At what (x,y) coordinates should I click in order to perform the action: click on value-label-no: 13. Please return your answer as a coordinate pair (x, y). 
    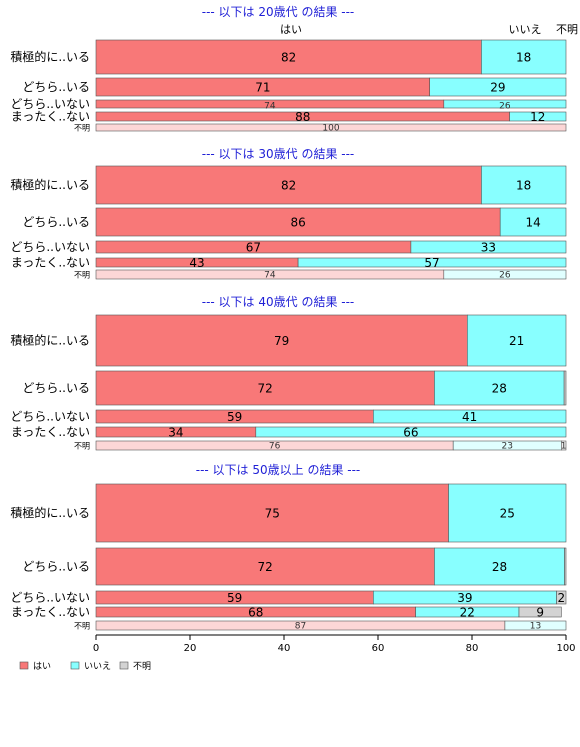
    Looking at the image, I should click on (535, 627).